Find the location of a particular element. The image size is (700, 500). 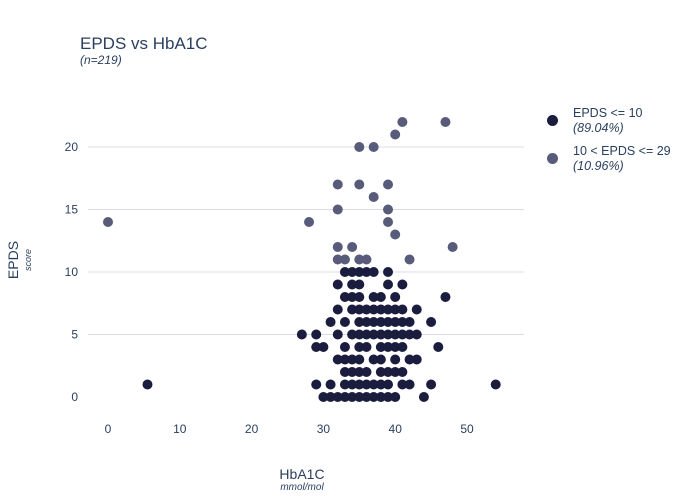

legend-item-low-epds: EPDS <= 10 (89.04%) is located at coordinates (608, 121).